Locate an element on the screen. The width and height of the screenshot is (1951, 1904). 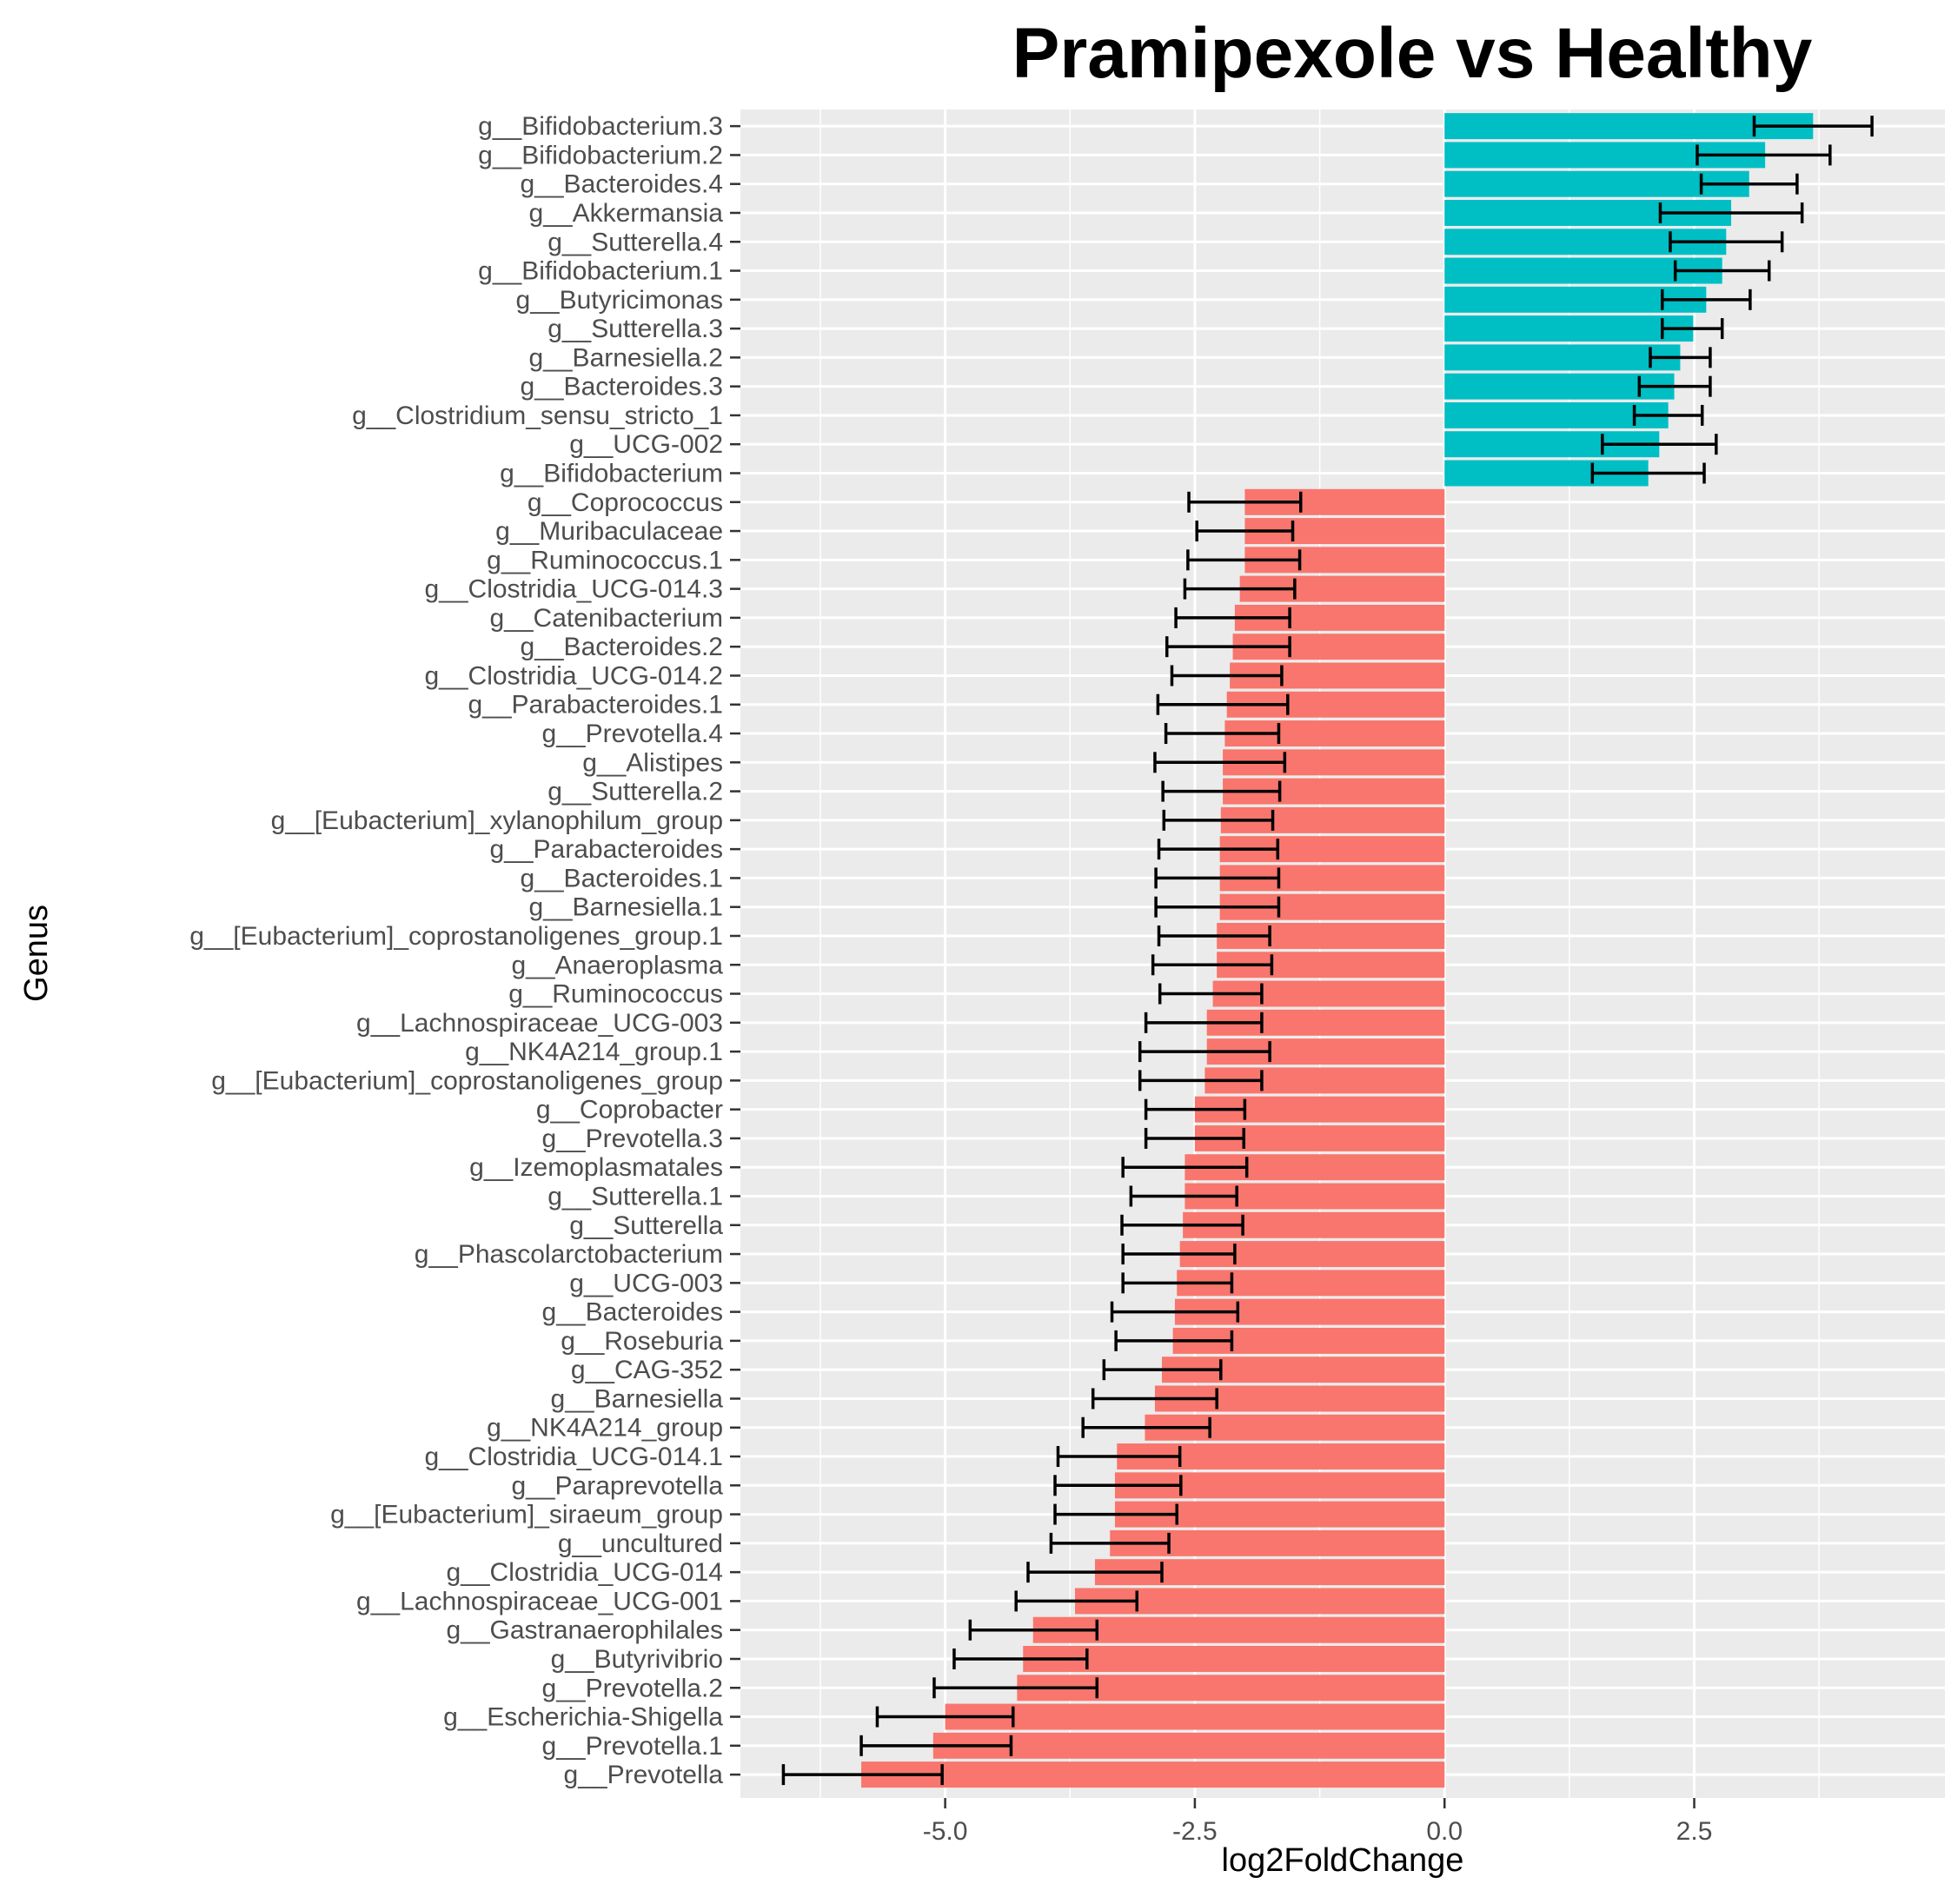
bar-g__Clostridium_sensu_stricto_1 is located at coordinates (1557, 414).